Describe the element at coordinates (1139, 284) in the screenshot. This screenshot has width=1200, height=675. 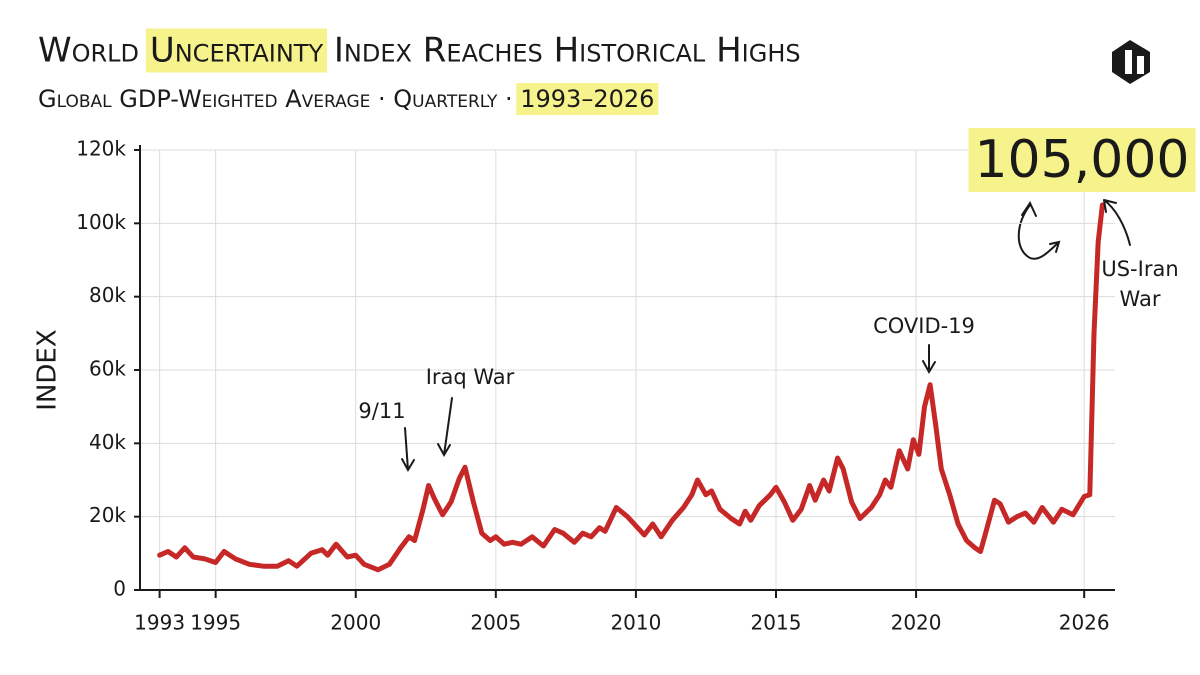
I see `annotation: US-Iran War` at that location.